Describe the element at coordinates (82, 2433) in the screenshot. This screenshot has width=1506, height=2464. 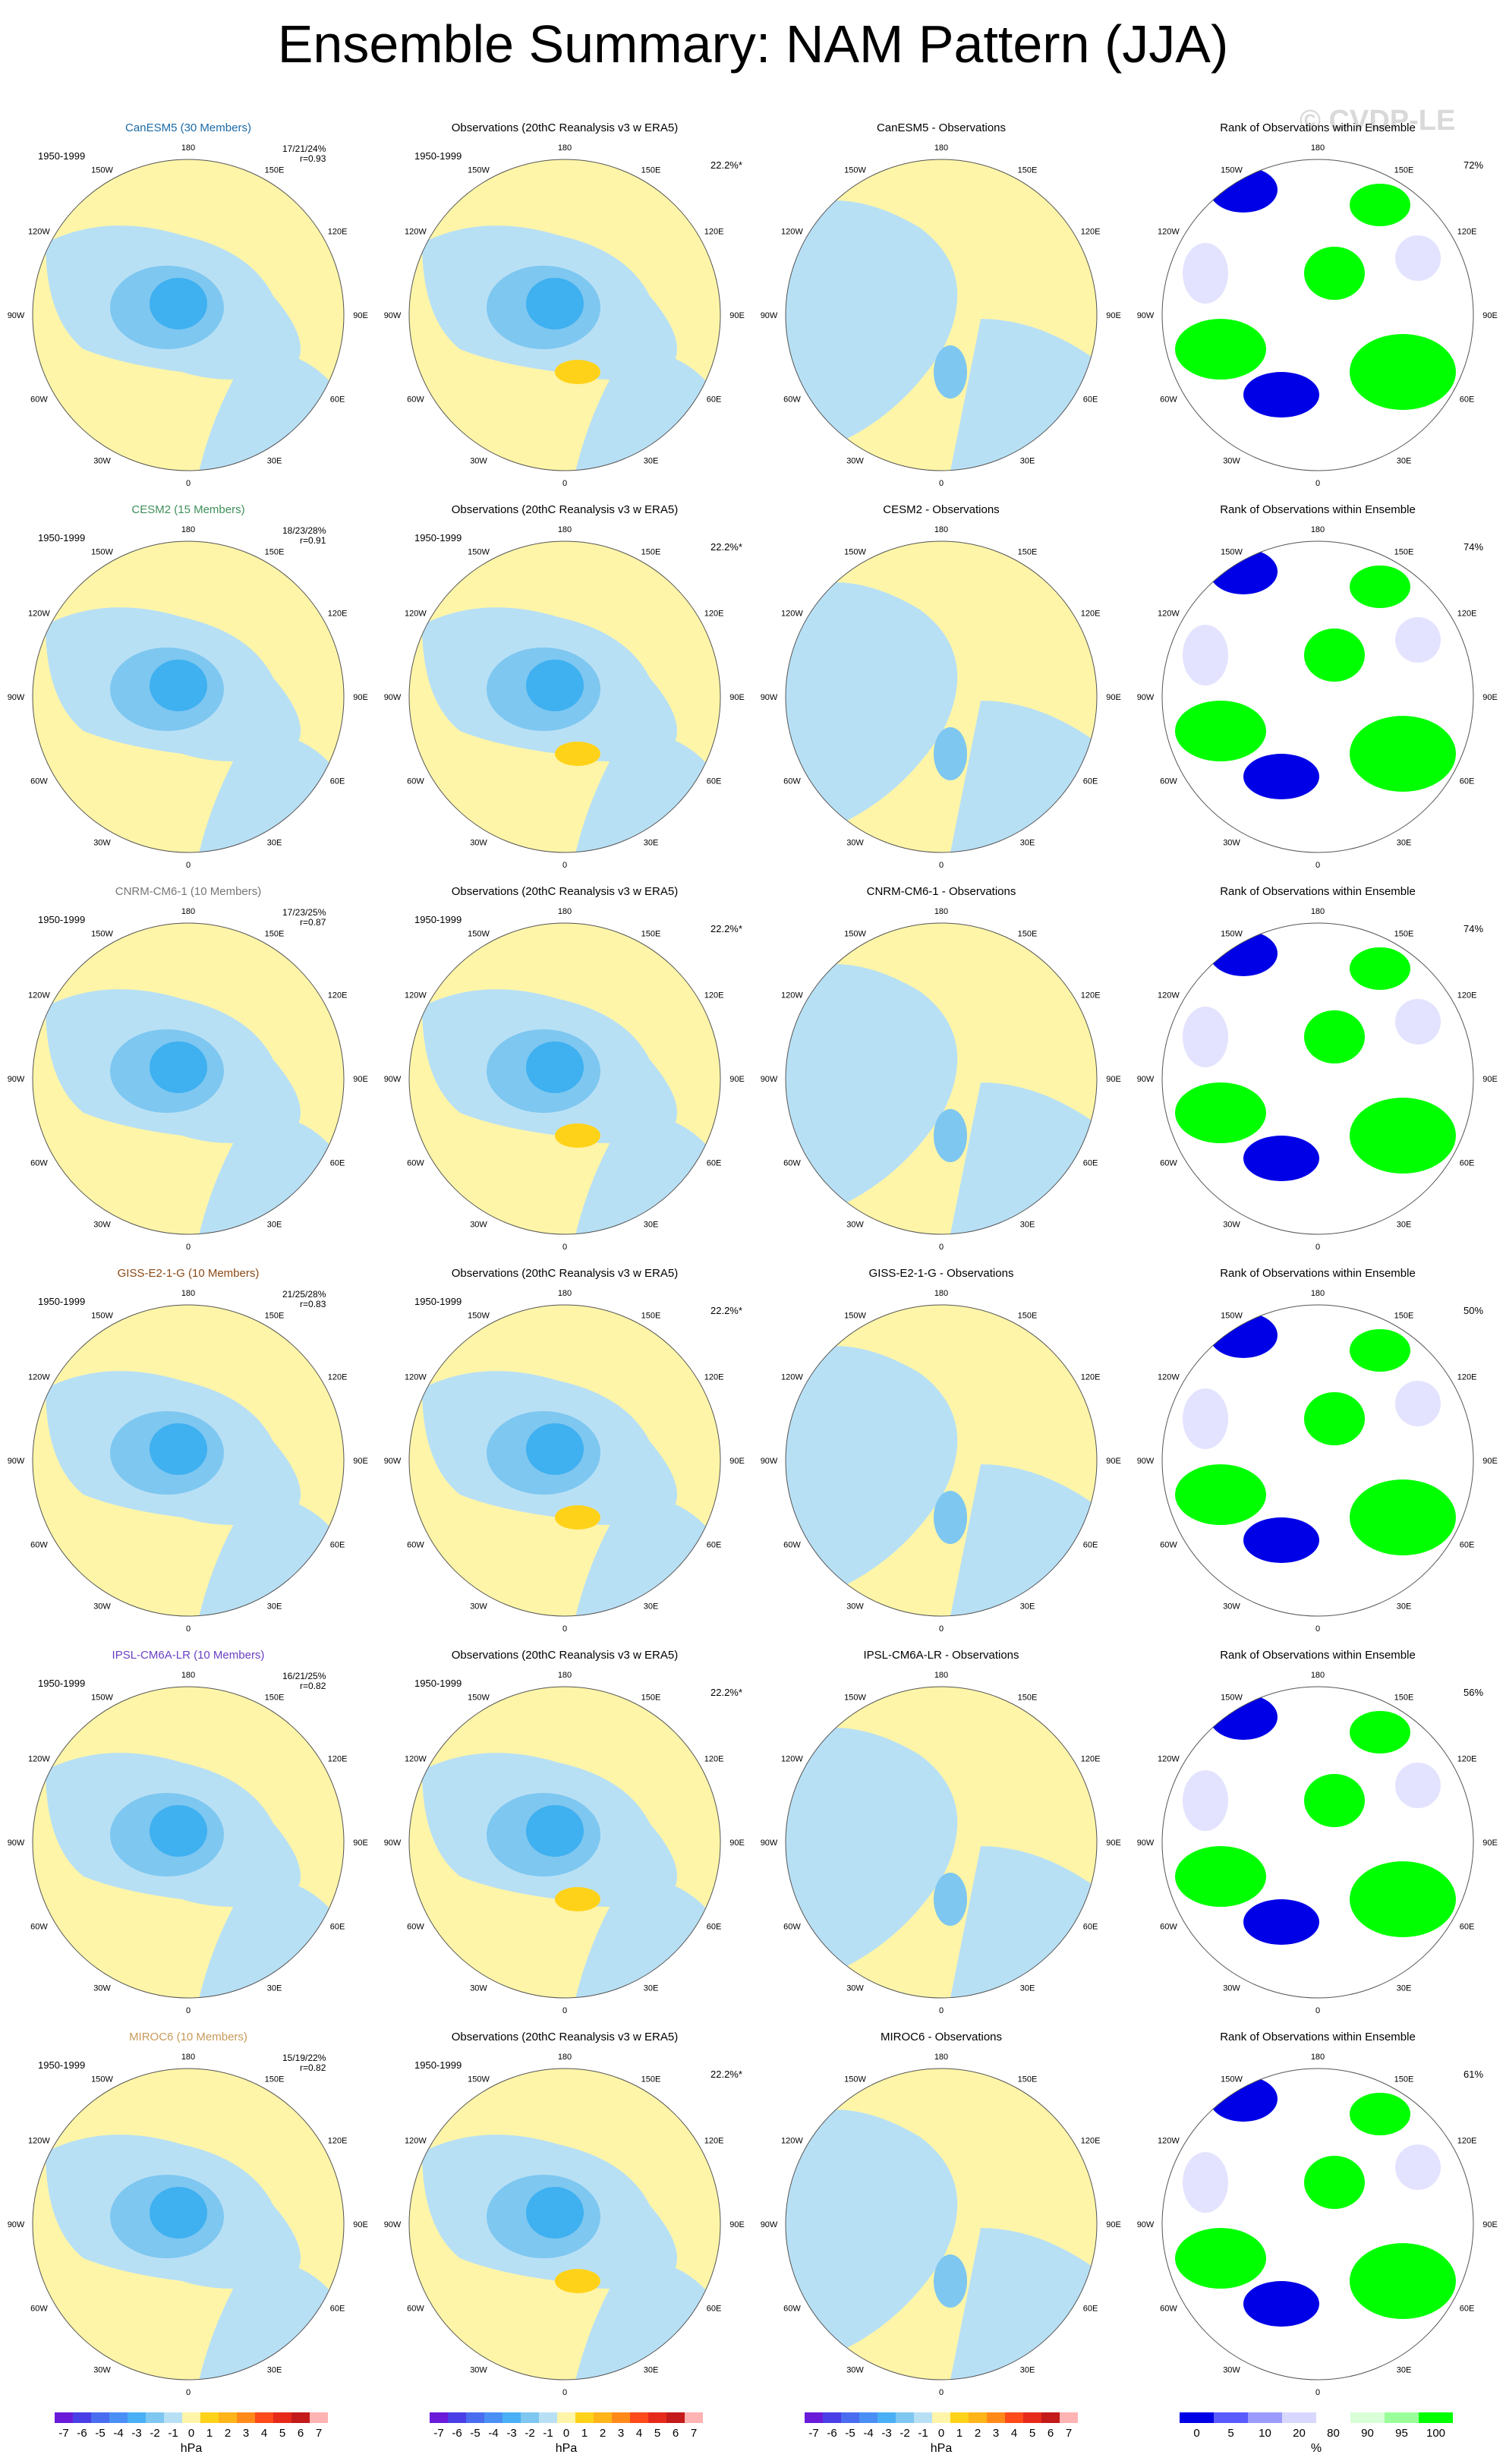
I see `colorbar-tick-label: -6` at that location.